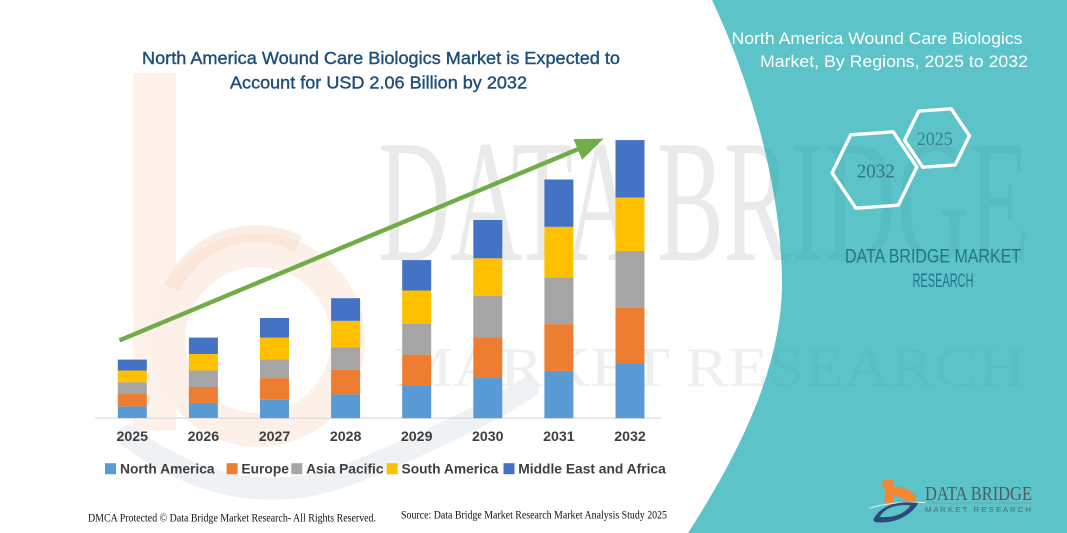  What do you see at coordinates (378, 83) in the screenshot?
I see `svg-text:Account for USD 2.06 Billion b: Account for USD 2.06 Billion by 2032` at bounding box center [378, 83].